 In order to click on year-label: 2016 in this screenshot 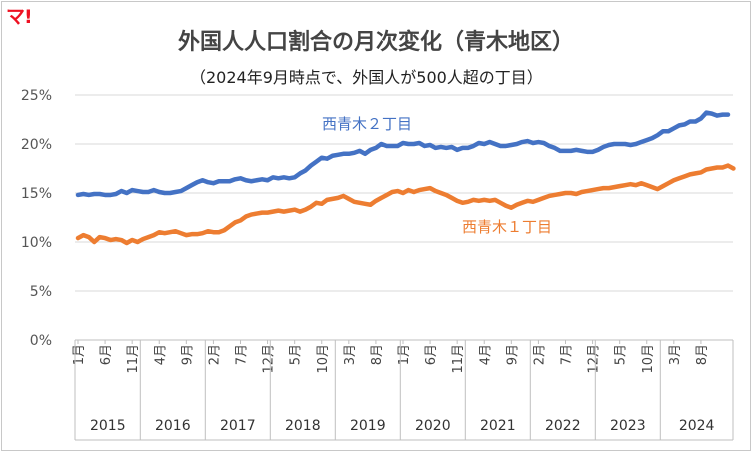, I will do `click(173, 426)`.